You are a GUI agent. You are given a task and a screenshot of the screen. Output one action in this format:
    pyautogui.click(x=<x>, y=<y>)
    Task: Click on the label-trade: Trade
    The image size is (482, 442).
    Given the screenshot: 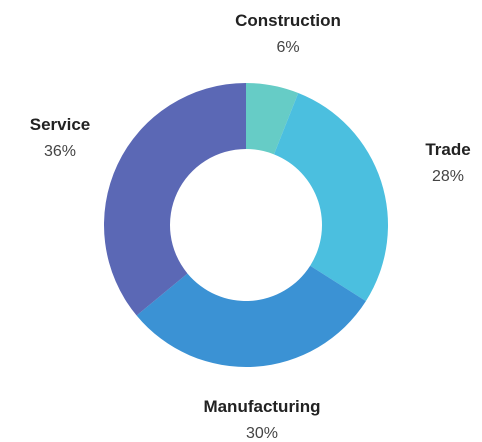 What is the action you would take?
    pyautogui.click(x=447, y=149)
    